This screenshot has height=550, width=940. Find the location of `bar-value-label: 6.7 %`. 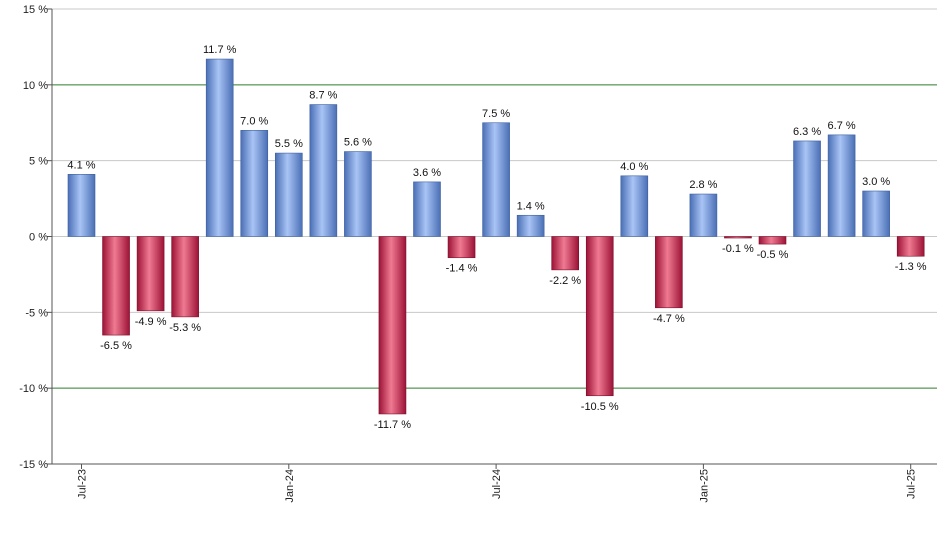

bar-value-label: 6.7 % is located at coordinates (842, 126).